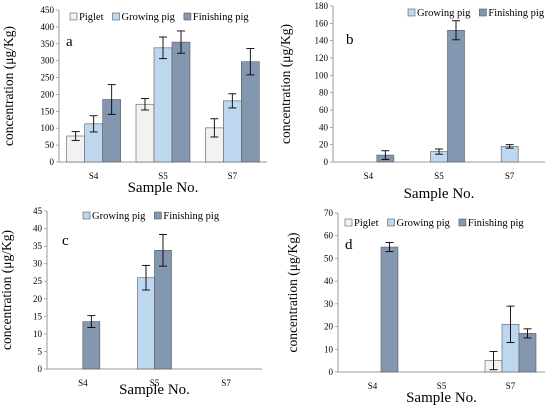 Image resolution: width=550 pixels, height=413 pixels. Describe the element at coordinates (322, 58) in the screenshot. I see `y-tick-label: 120` at that location.